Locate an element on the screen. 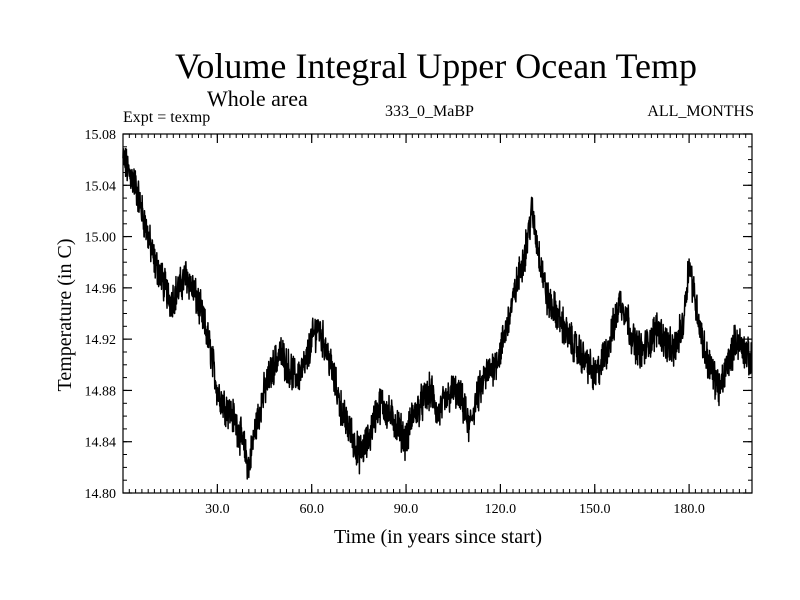  y-tick-label: 15.08 is located at coordinates (101, 135).